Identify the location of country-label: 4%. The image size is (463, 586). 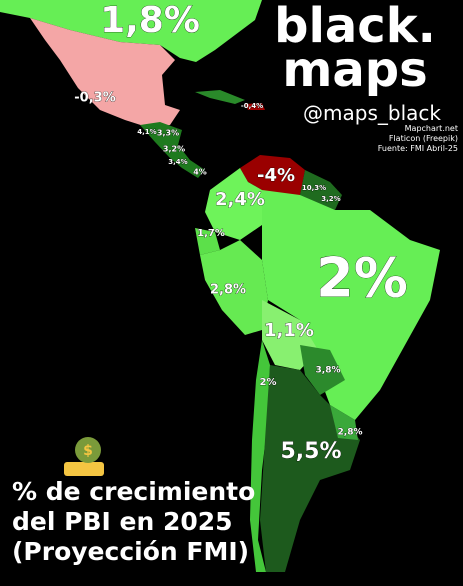
(200, 172).